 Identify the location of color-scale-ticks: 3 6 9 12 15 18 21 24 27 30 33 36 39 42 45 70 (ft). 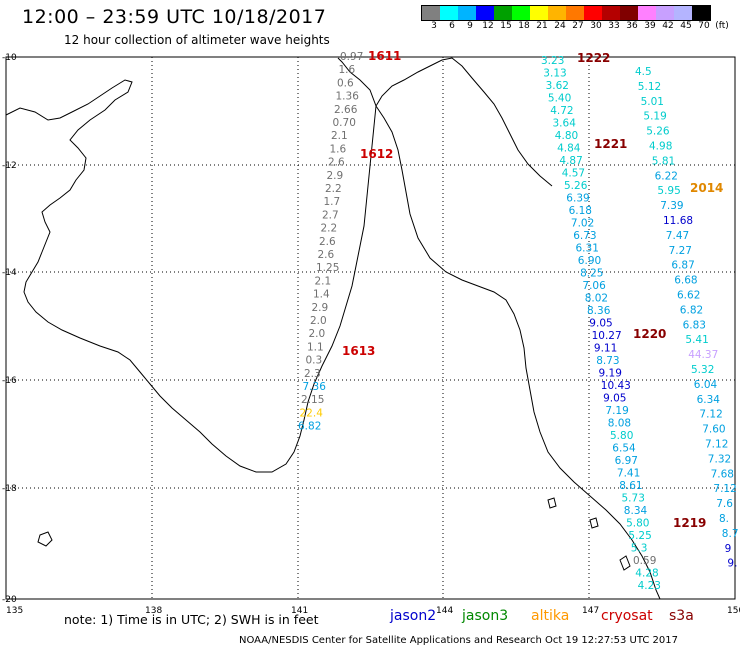
(576, 28).